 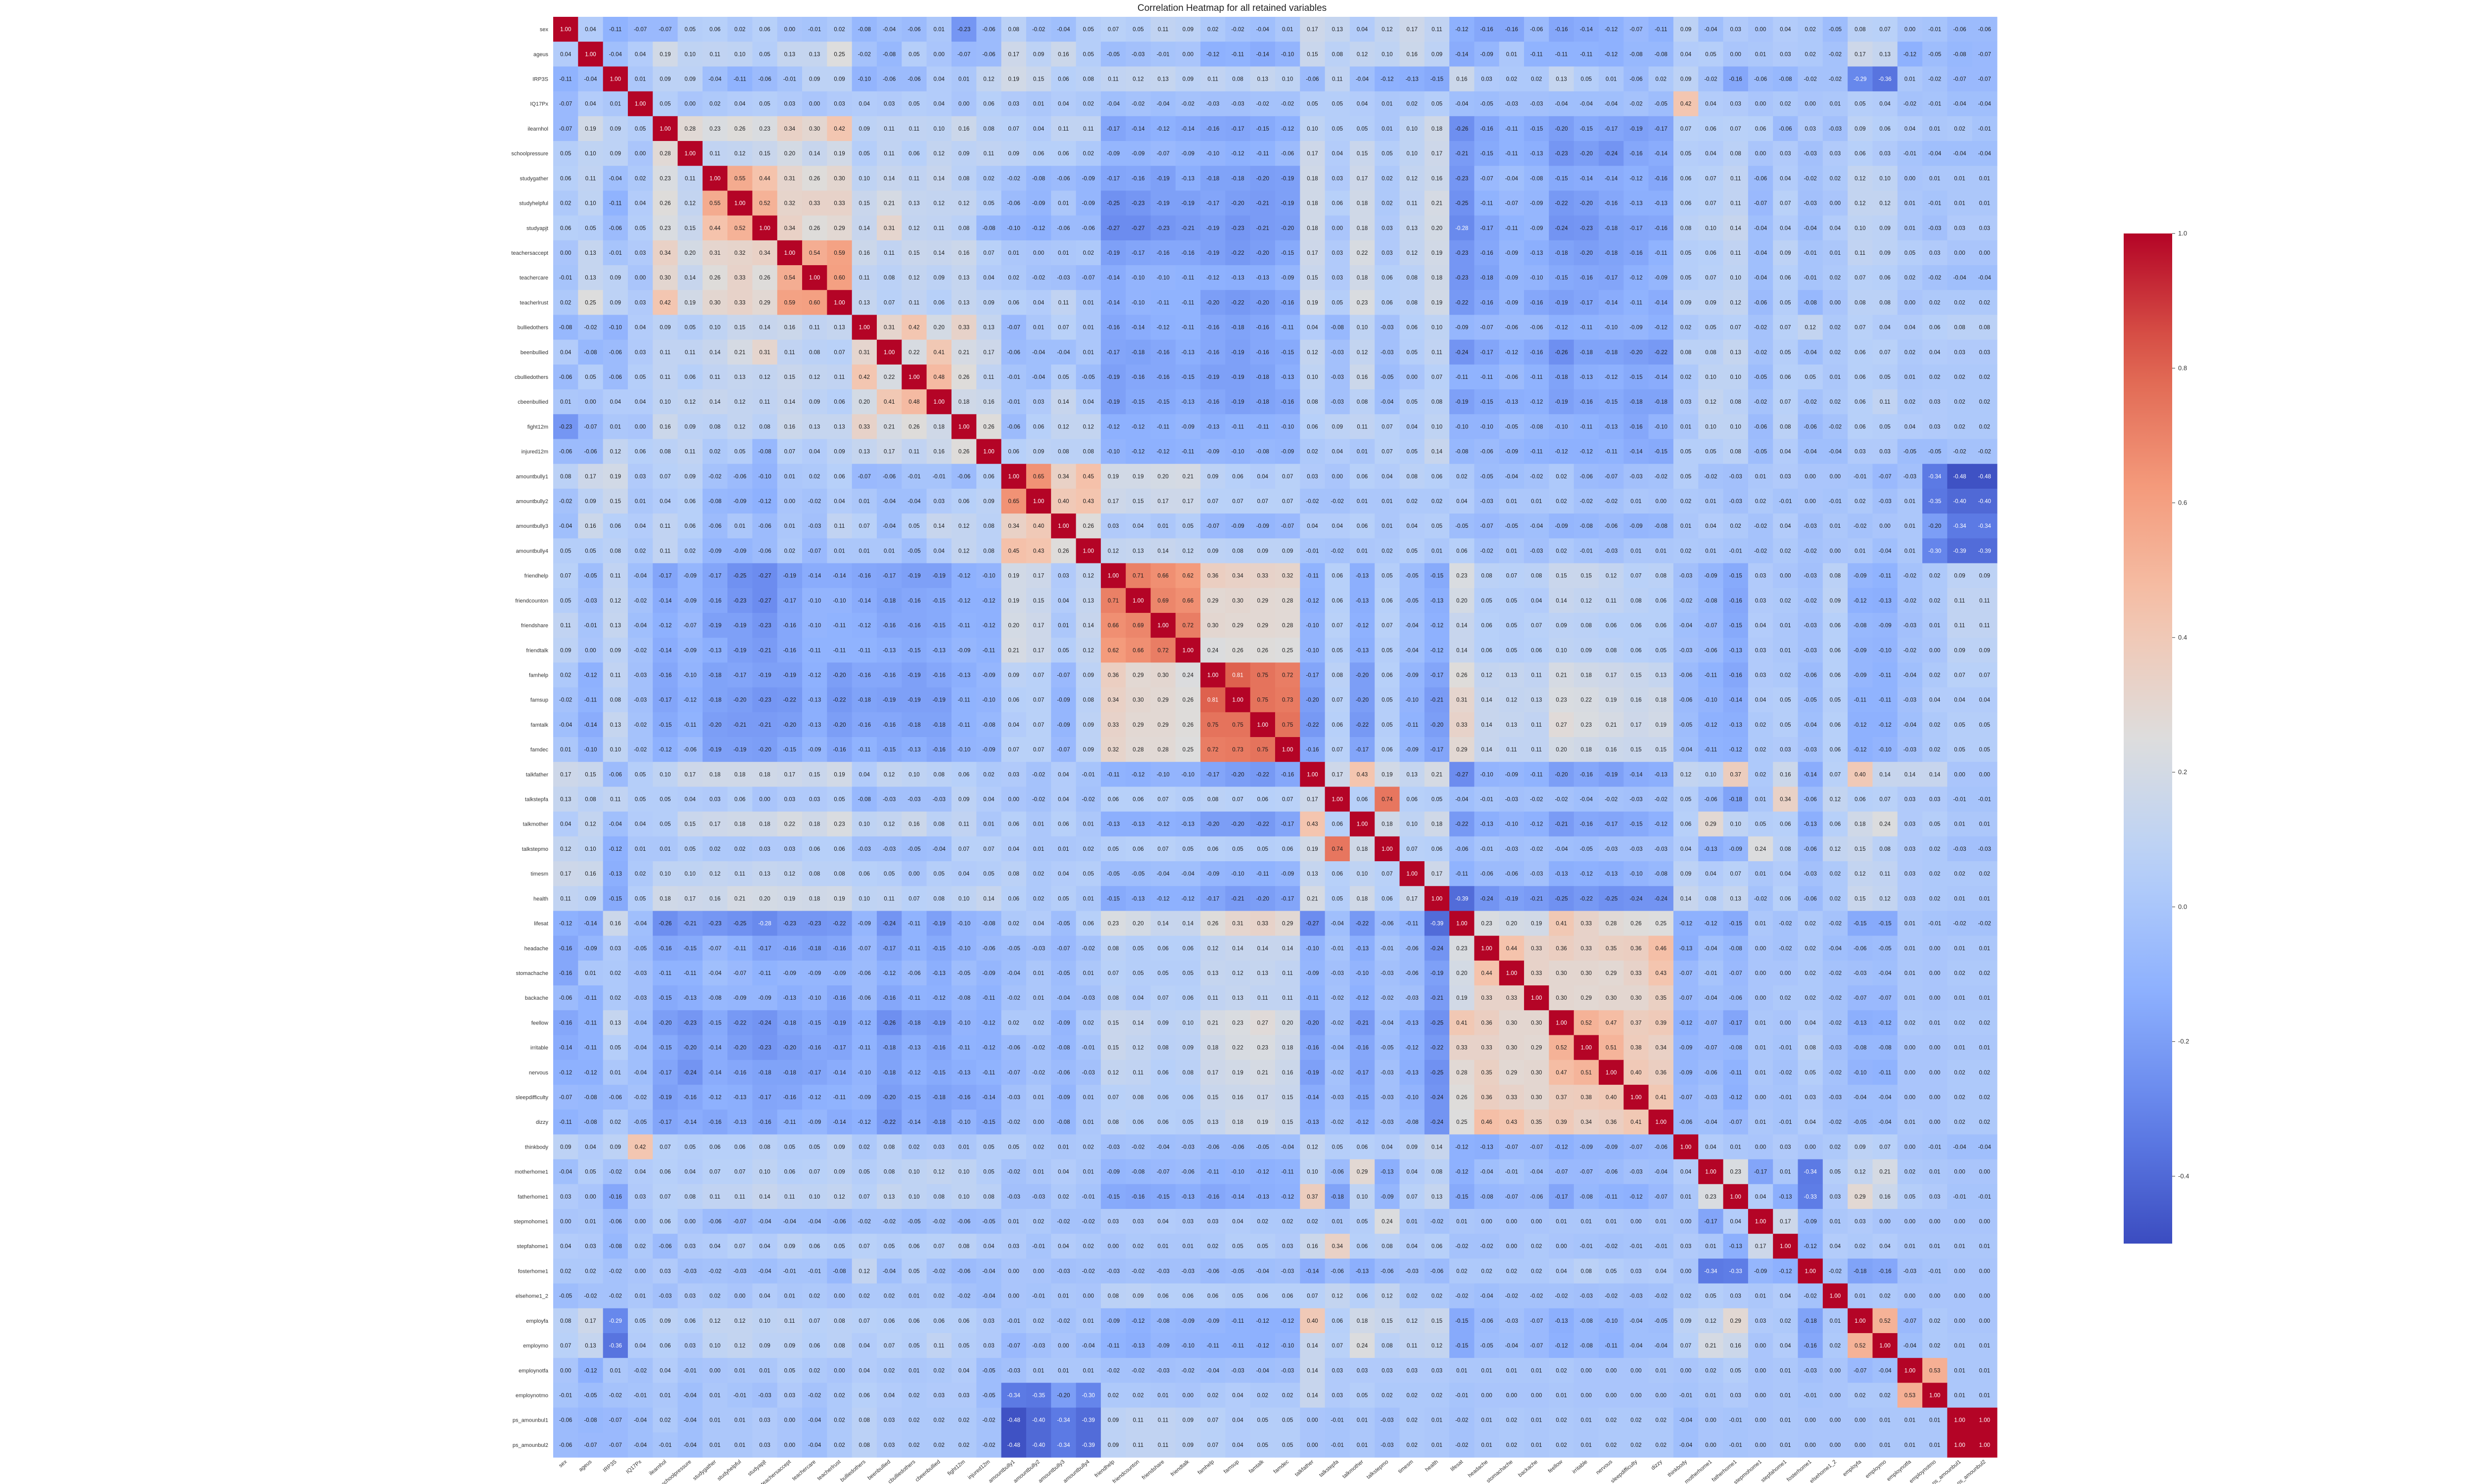 I want to click on cell-value-label: 0.71, so click(x=1114, y=601).